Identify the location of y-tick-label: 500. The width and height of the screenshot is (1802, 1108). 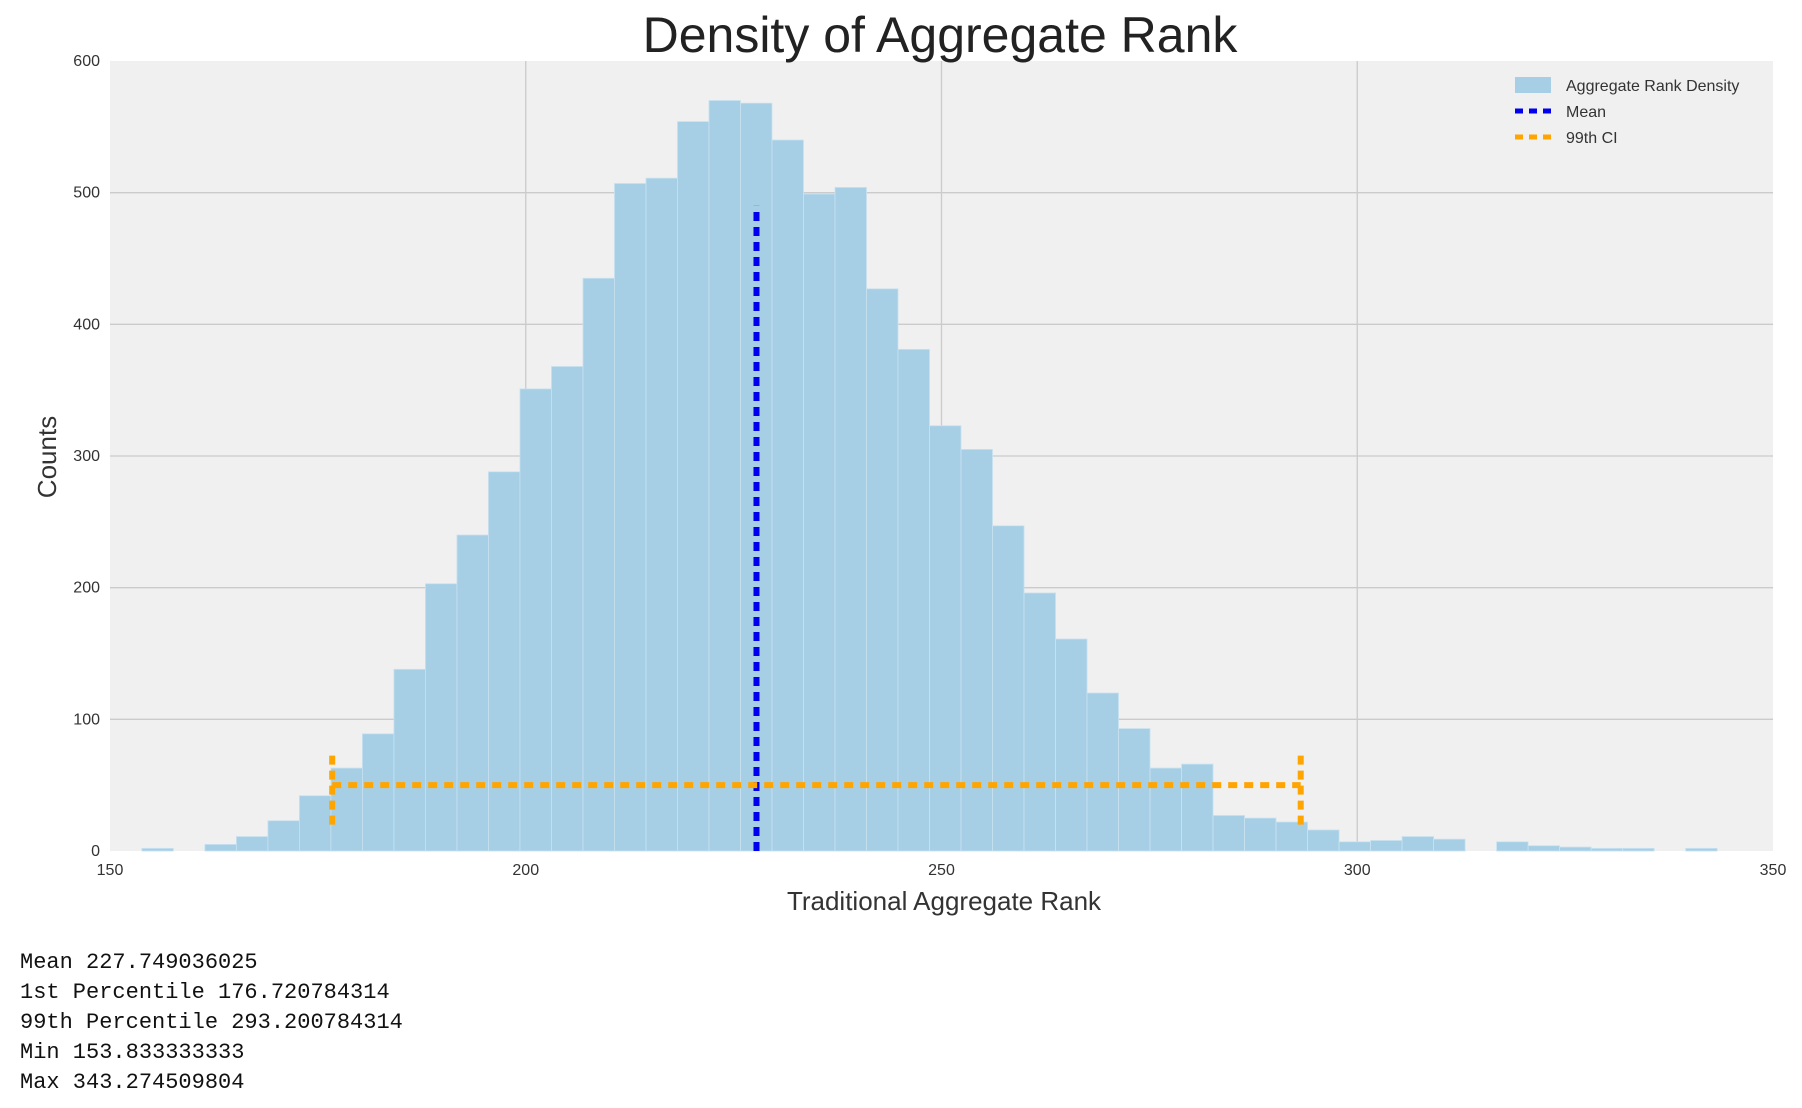
(86, 193).